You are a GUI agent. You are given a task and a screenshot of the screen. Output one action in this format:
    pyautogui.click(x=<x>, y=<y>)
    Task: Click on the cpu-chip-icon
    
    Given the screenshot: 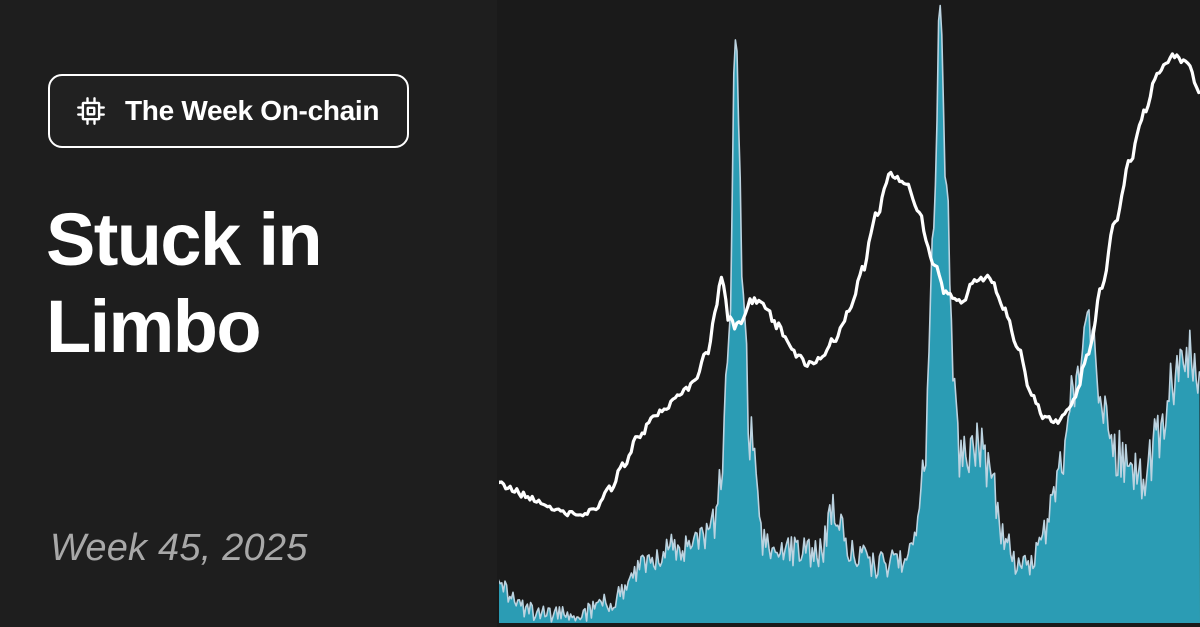 What is the action you would take?
    pyautogui.click(x=91, y=111)
    